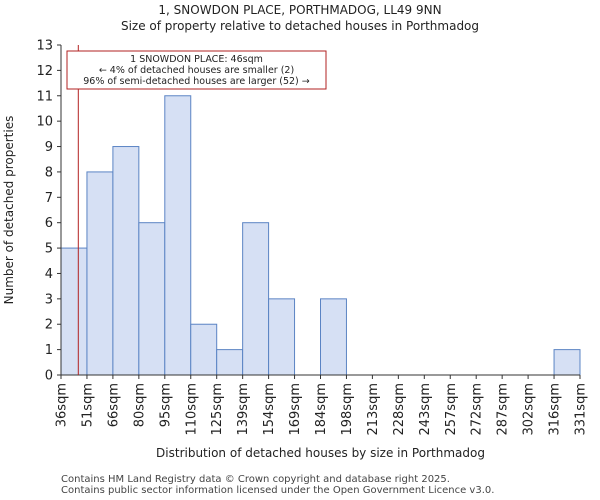 Image resolution: width=600 pixels, height=500 pixels. I want to click on x-tick-label: 66sqm, so click(113, 405).